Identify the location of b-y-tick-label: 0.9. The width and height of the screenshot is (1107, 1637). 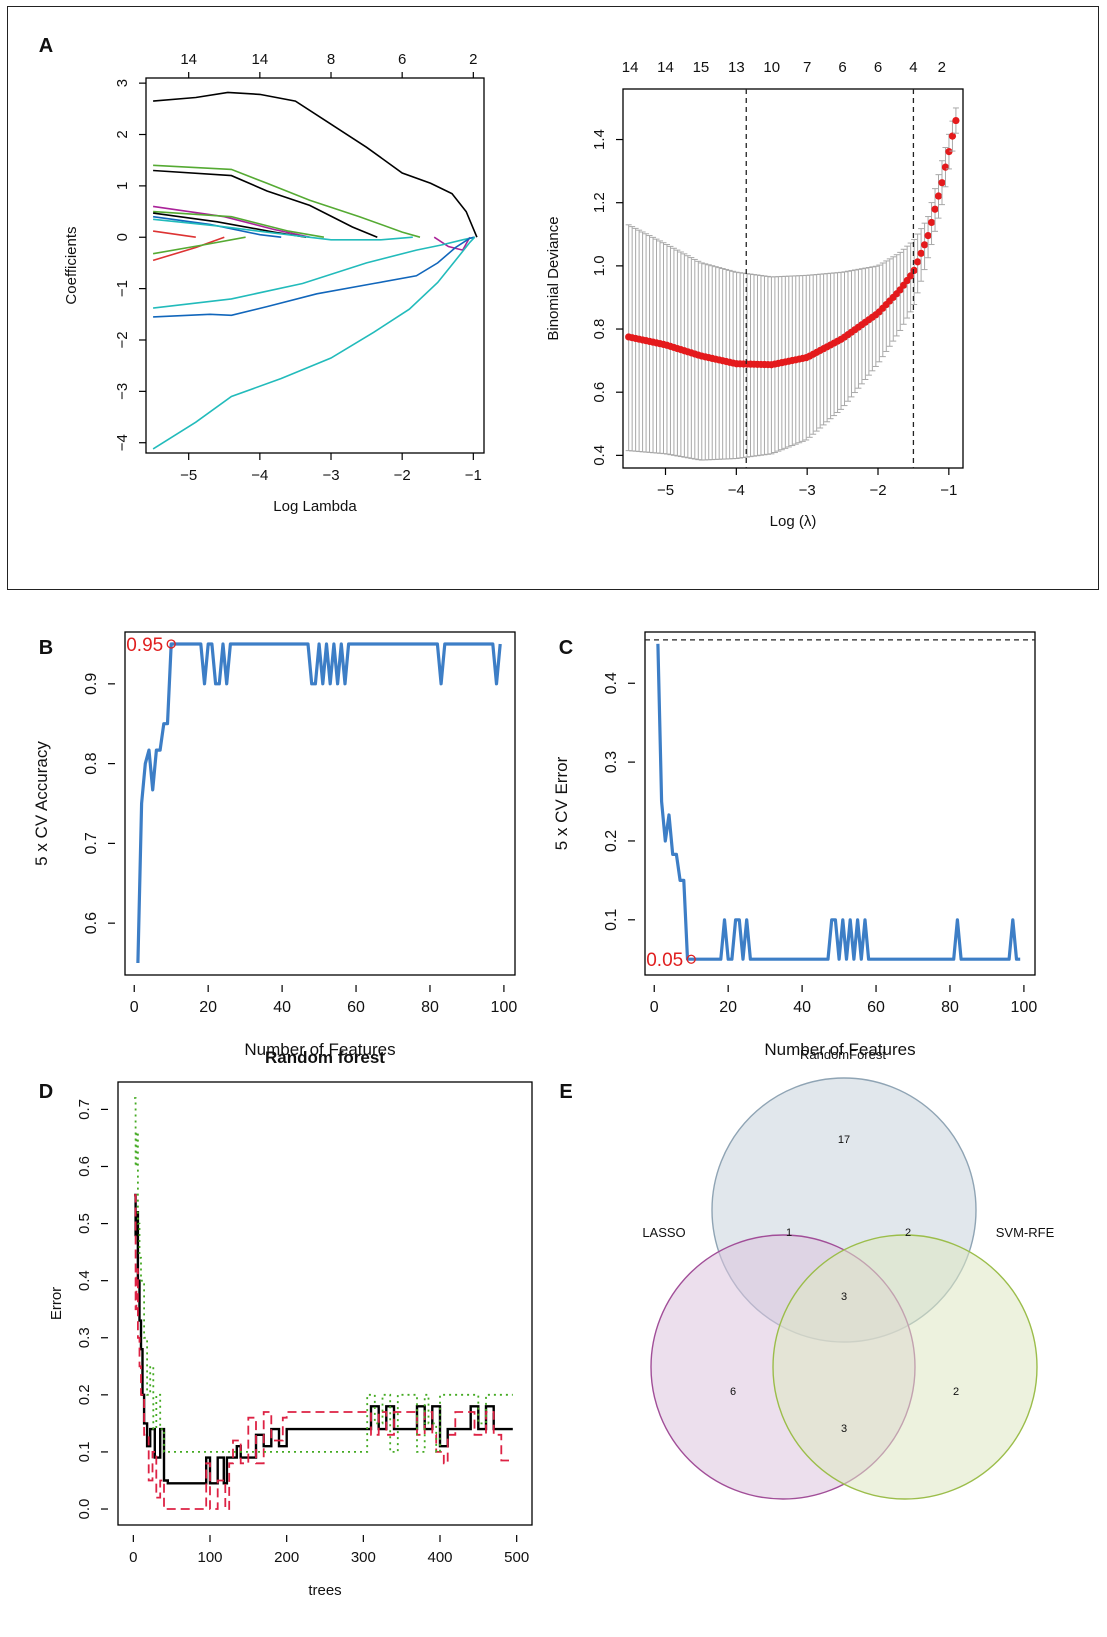
(91, 684).